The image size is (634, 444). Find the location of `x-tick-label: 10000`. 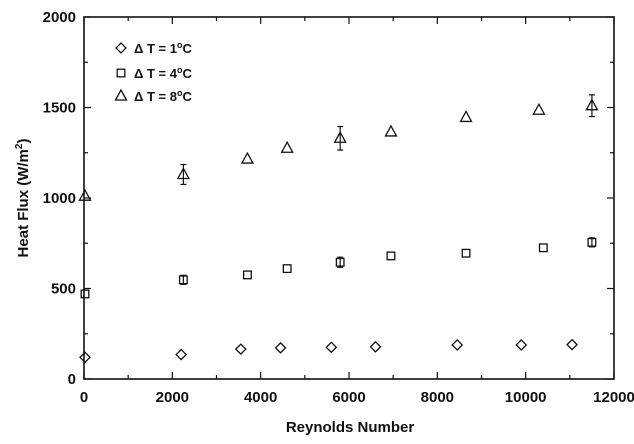

x-tick-label: 10000 is located at coordinates (526, 397).